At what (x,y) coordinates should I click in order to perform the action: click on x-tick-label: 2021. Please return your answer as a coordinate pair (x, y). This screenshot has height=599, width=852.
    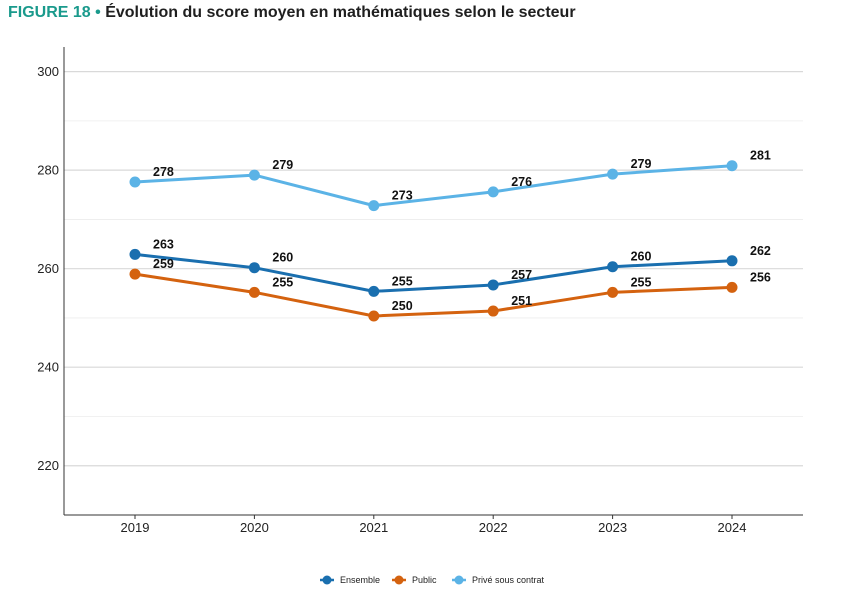
    Looking at the image, I should click on (373, 527).